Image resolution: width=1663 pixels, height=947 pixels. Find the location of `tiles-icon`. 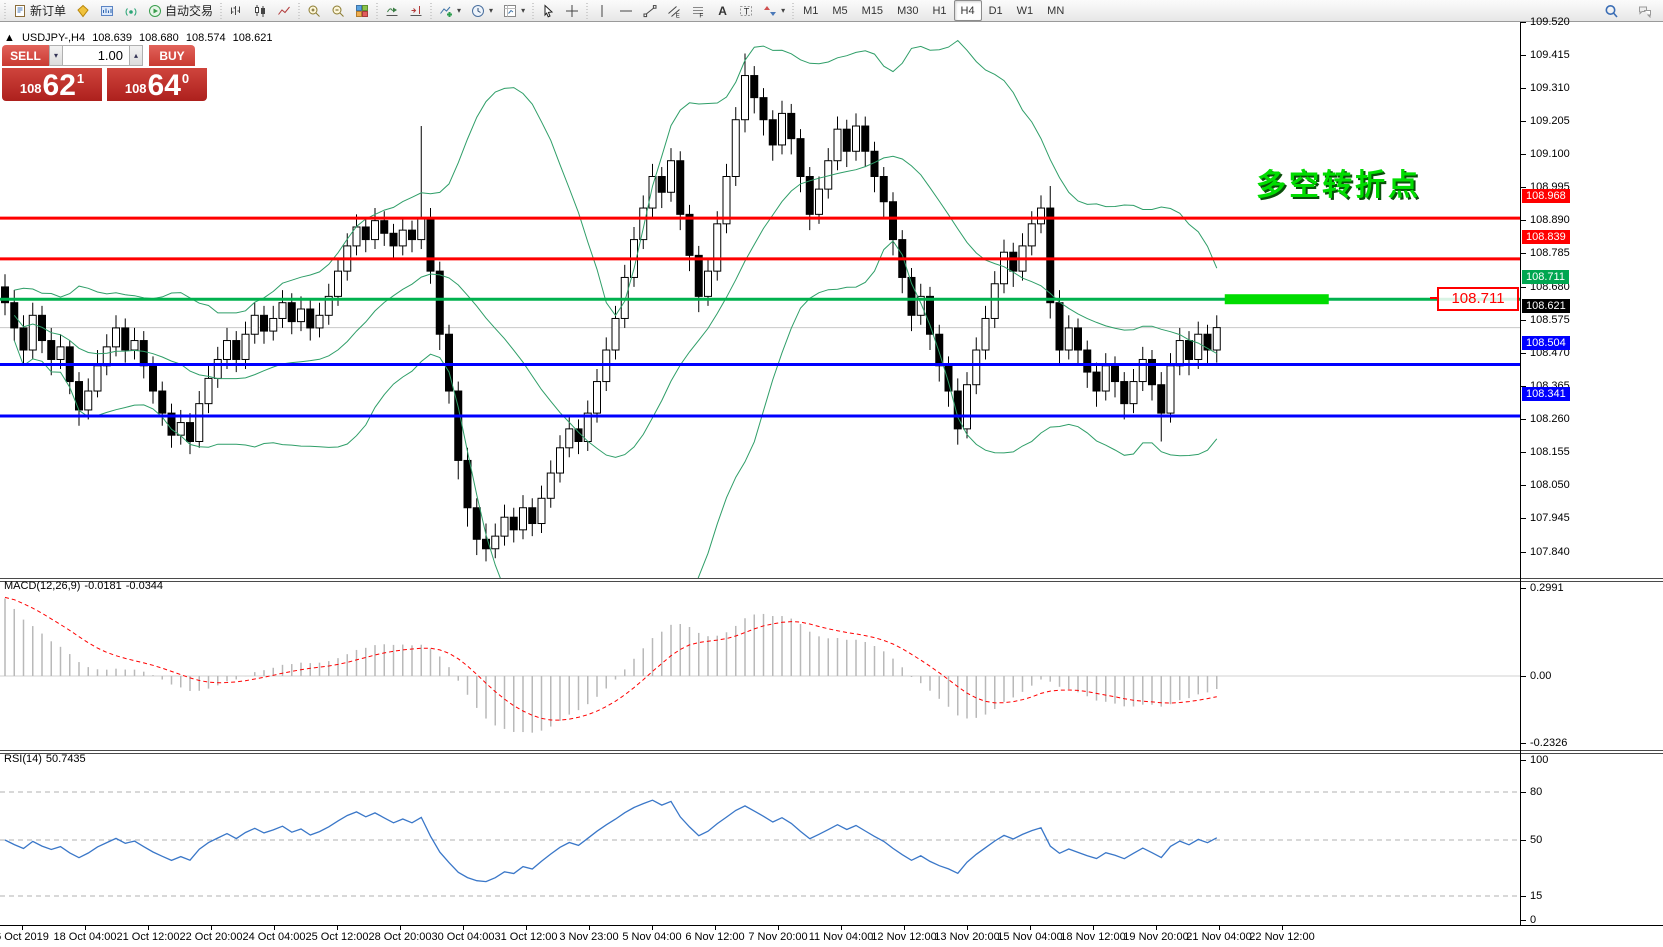

tiles-icon is located at coordinates (362, 11).